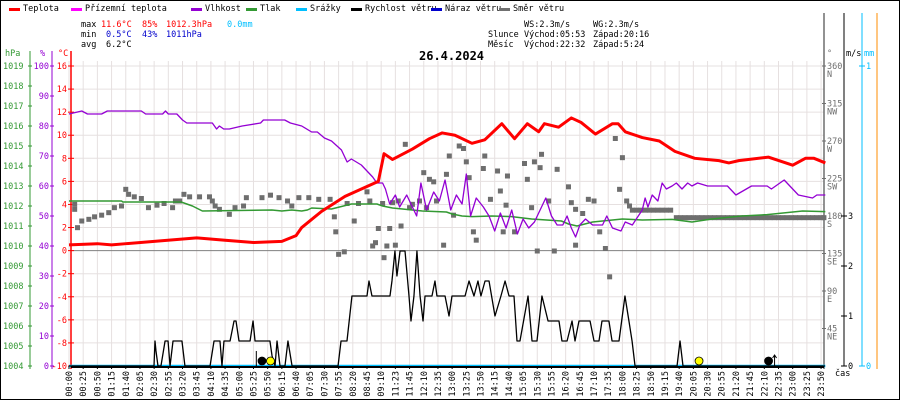 This screenshot has height=400, width=900. I want to click on legend-item: Srážky, so click(318, 9).